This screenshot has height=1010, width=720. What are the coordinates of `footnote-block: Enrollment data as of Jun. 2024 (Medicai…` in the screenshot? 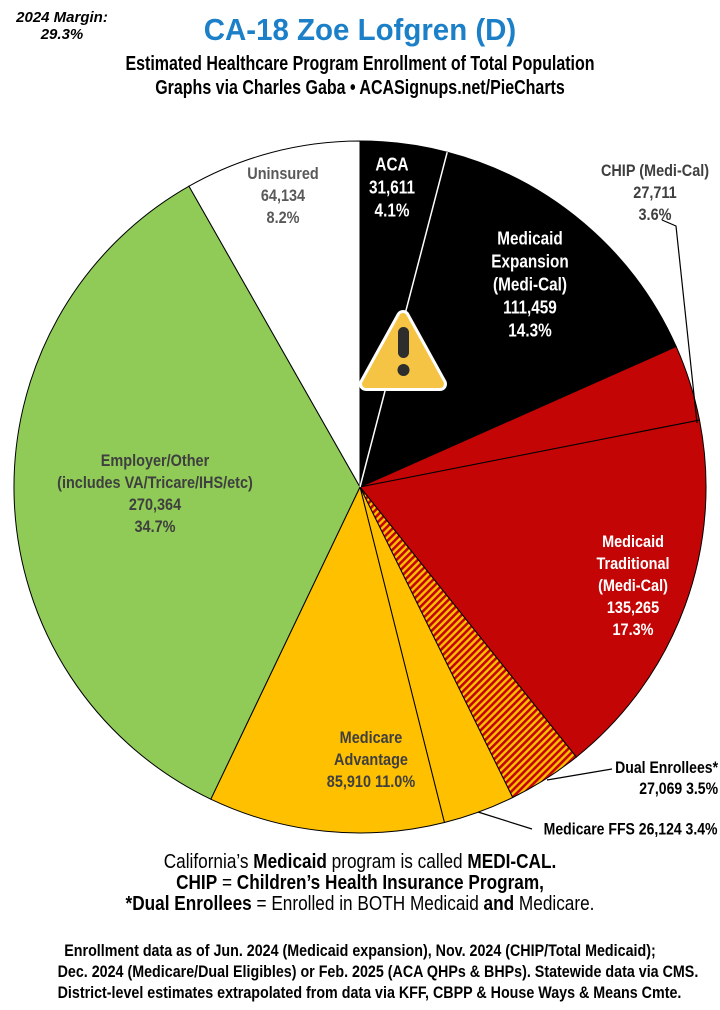 It's located at (378, 971).